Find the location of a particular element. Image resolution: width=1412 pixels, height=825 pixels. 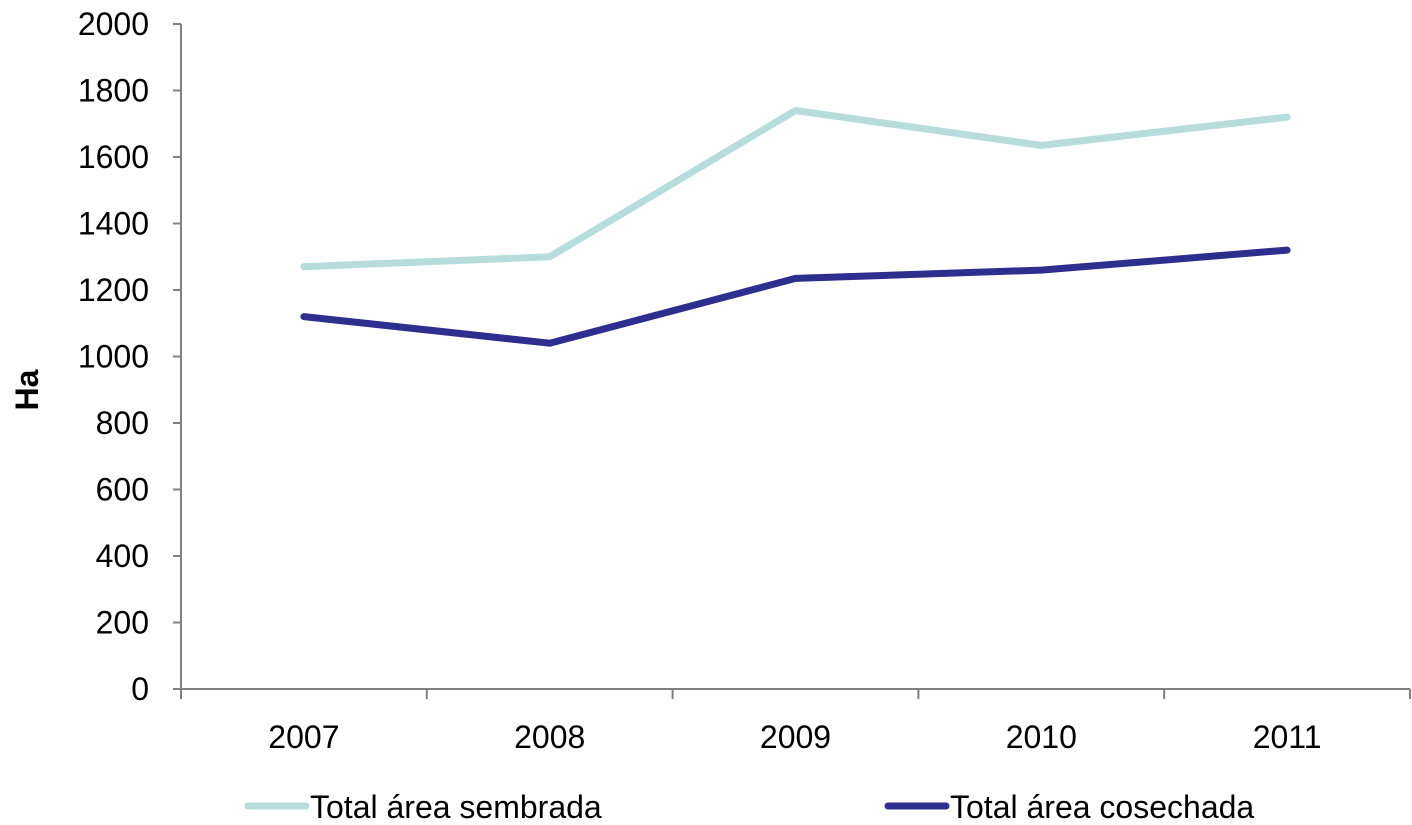

x-axis-ticks: 2007 2008 2009 2010 2011 is located at coordinates (795, 722).